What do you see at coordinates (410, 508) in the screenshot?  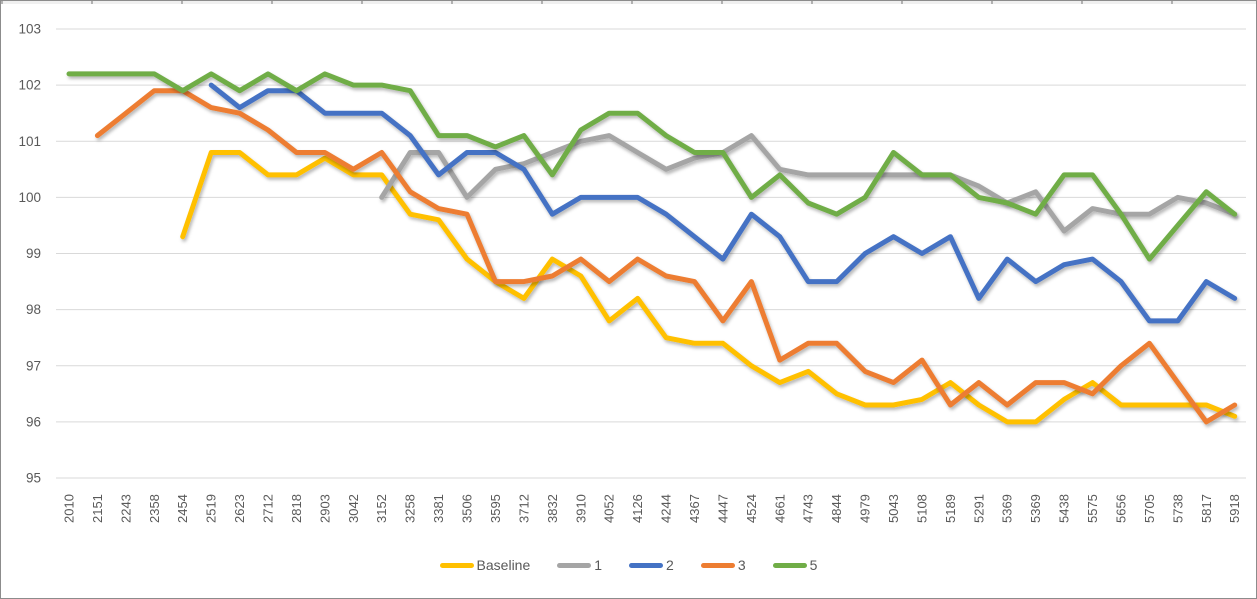 I see `x-axis-tick-label: 3258` at bounding box center [410, 508].